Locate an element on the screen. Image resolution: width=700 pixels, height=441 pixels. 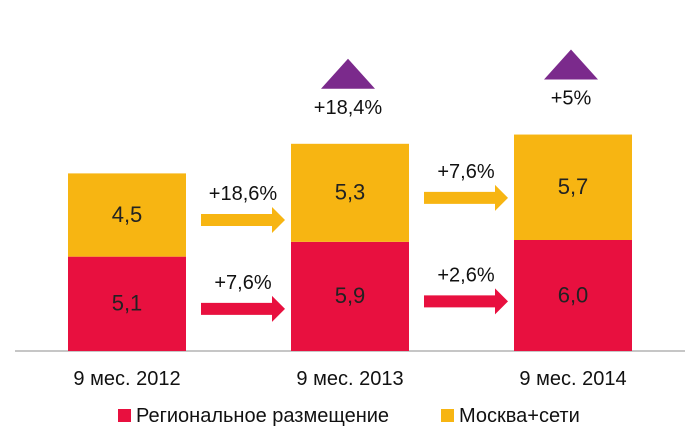
bar-value-label: 5,1 is located at coordinates (127, 303).